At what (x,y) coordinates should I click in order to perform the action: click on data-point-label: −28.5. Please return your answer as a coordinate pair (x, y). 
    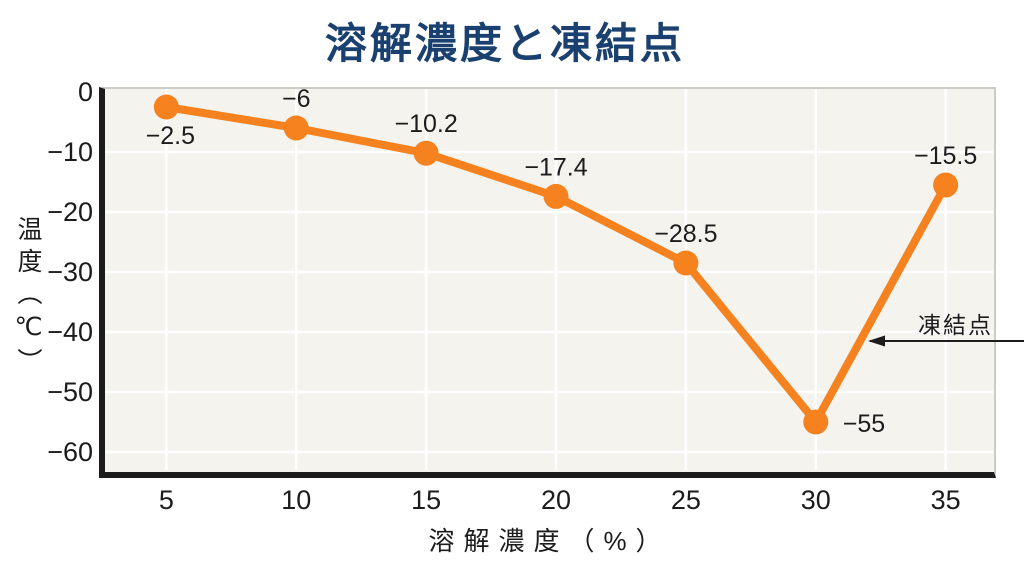
    Looking at the image, I should click on (685, 234).